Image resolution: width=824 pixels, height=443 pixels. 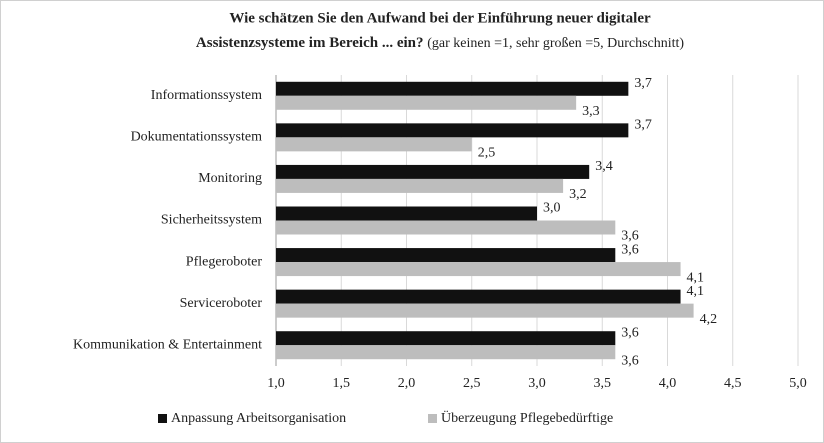 What do you see at coordinates (472, 383) in the screenshot?
I see `x-tick-label: 2,5` at bounding box center [472, 383].